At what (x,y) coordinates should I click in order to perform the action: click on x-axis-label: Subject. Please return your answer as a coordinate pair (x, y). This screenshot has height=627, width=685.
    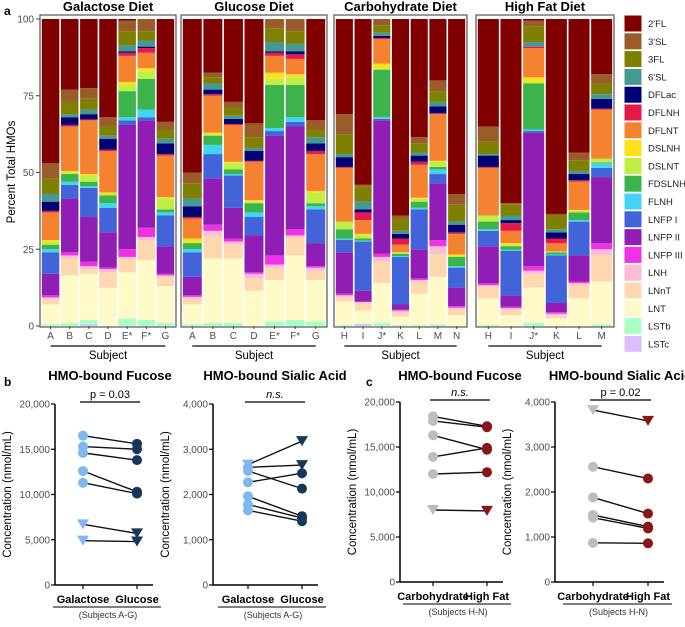
    Looking at the image, I should click on (108, 356).